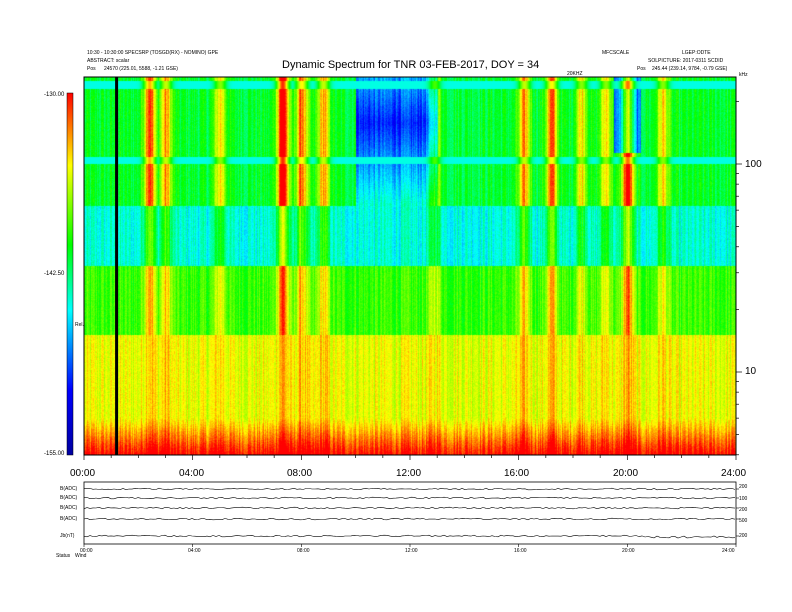 The image size is (792, 612). Describe the element at coordinates (192, 473) in the screenshot. I see `x-tick-label-1: 04:00` at that location.